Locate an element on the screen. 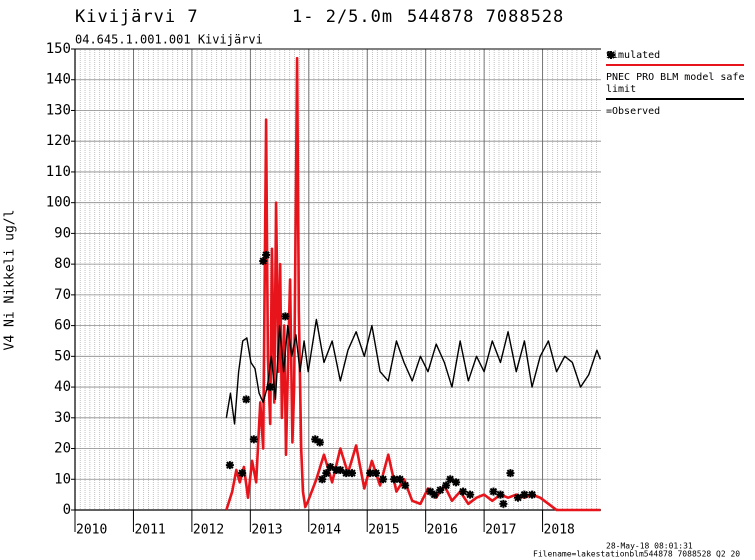  y-tick-label: 110 is located at coordinates (58, 172).